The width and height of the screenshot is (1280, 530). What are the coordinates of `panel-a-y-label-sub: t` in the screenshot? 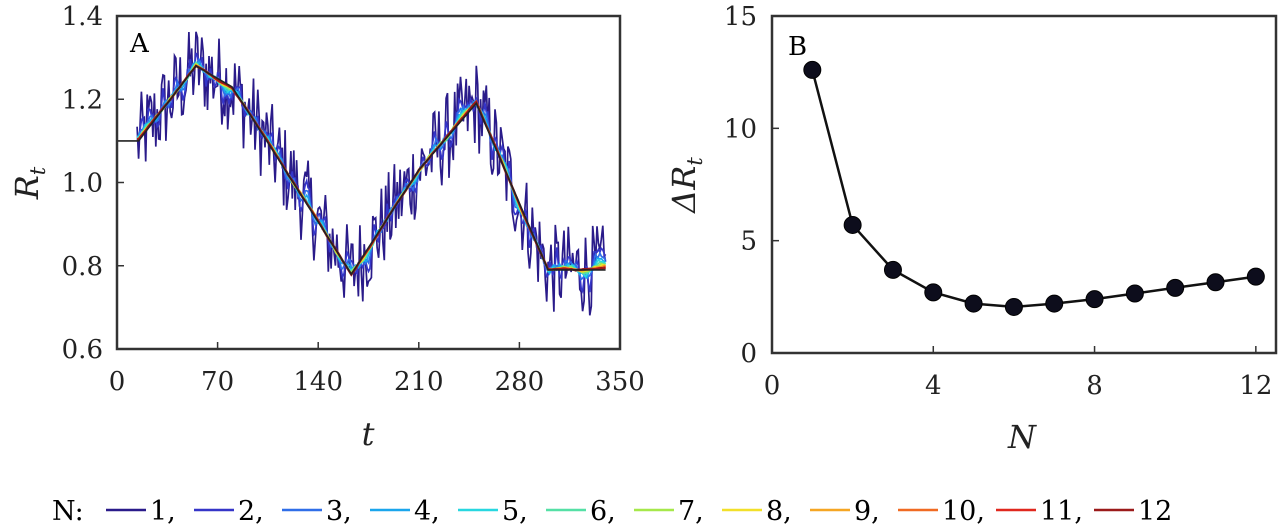 It's located at (38, 170).